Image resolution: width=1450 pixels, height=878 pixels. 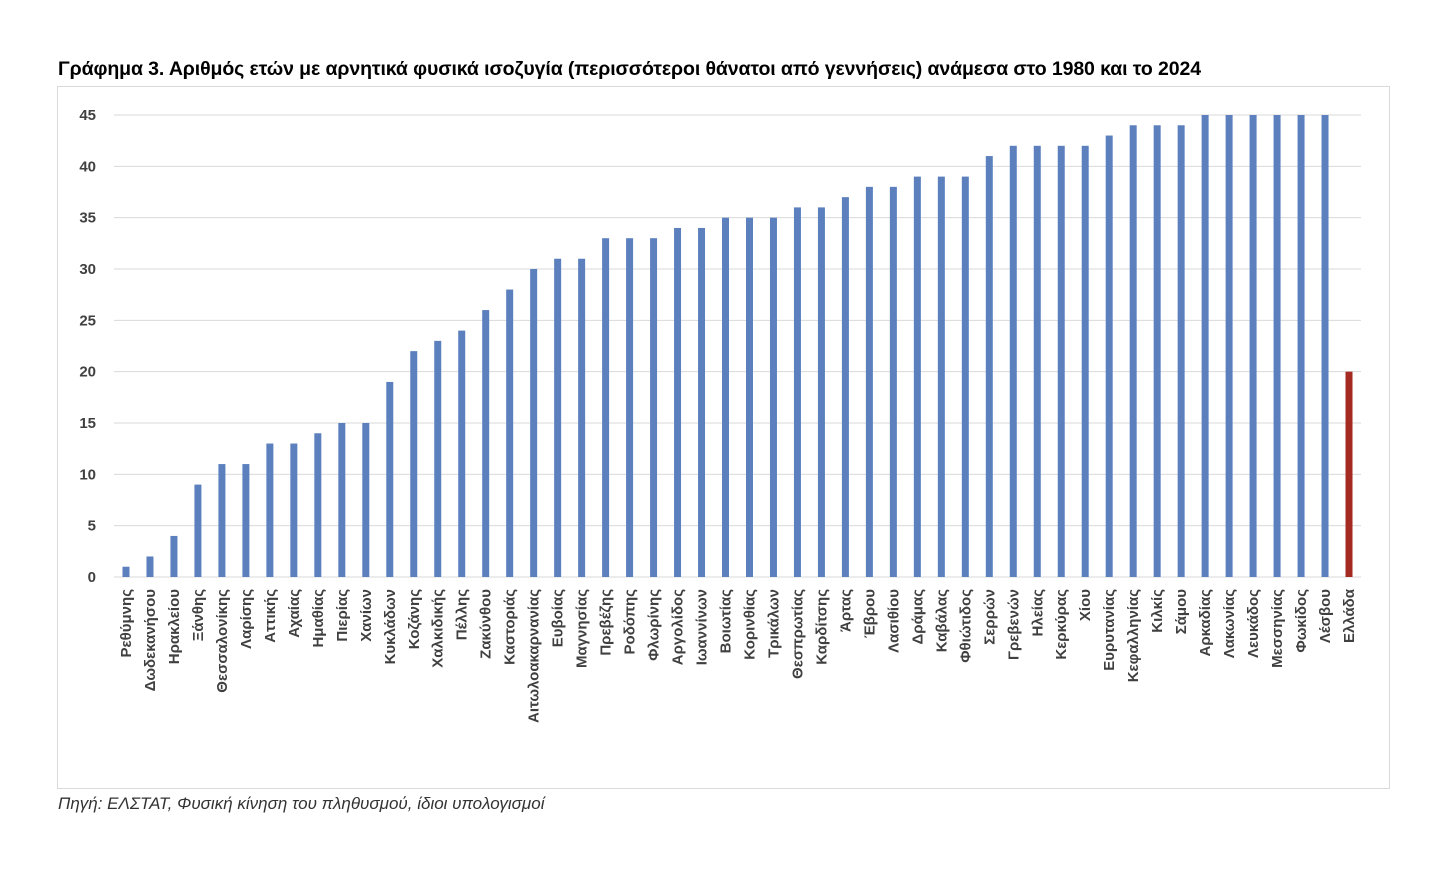 What do you see at coordinates (1133, 635) in the screenshot?
I see `x-tick-label: Κεφαλληνίας` at bounding box center [1133, 635].